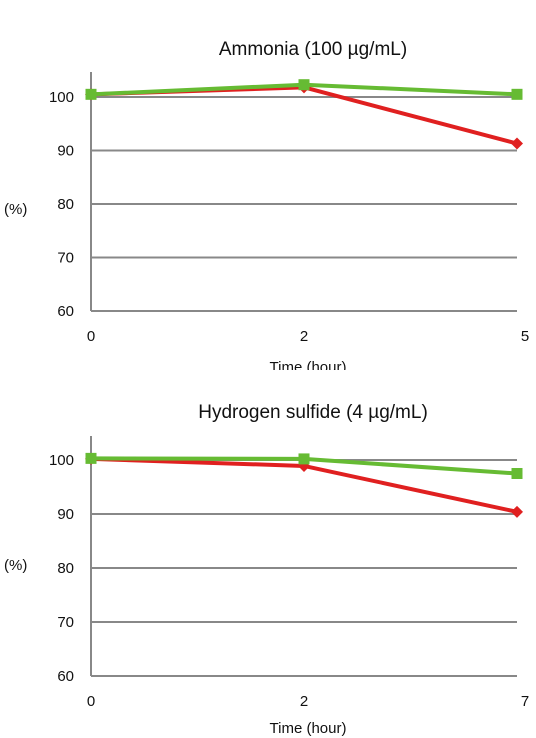  I want to click on chart-title: Ammonia (100 µg/mL), so click(313, 49).